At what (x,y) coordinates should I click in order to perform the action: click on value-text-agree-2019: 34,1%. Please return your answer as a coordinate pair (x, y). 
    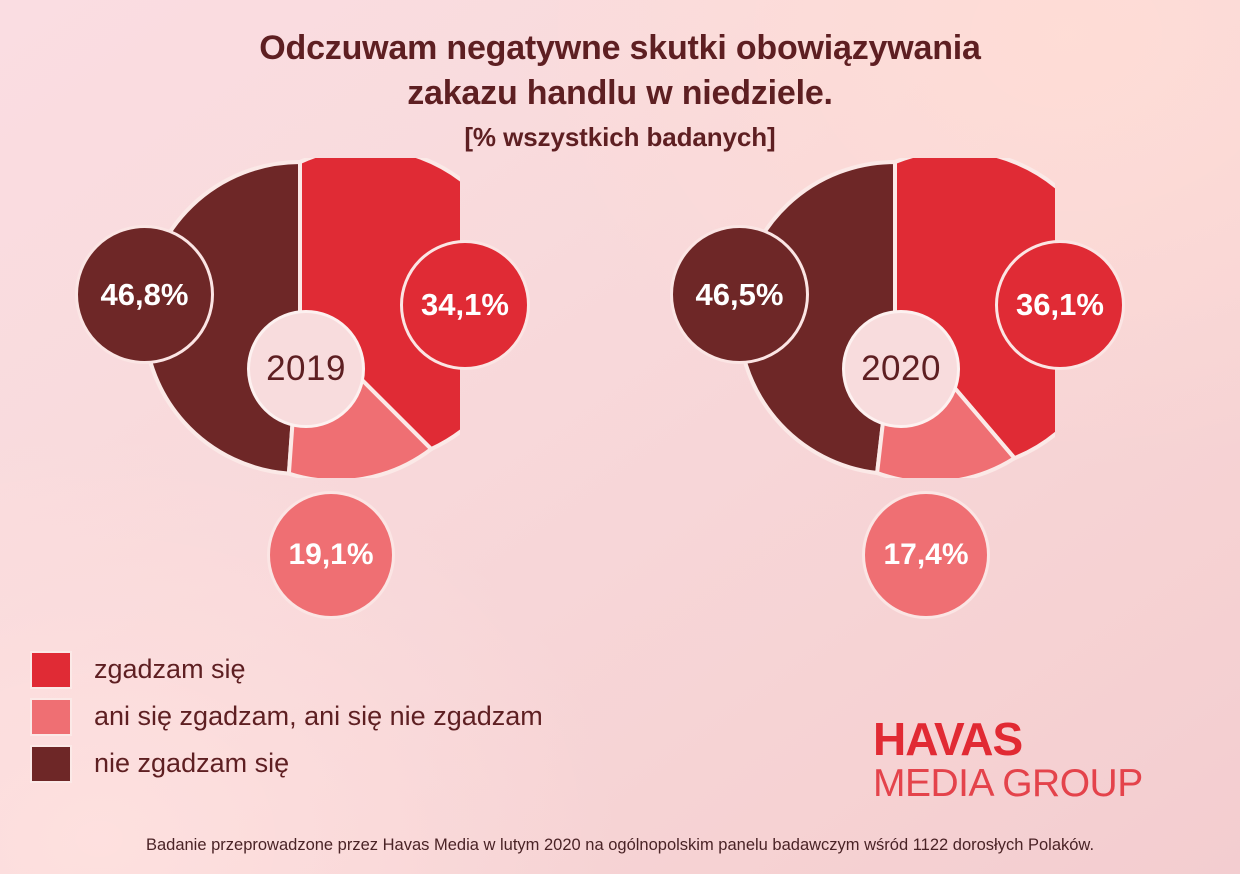
    Looking at the image, I should click on (465, 304).